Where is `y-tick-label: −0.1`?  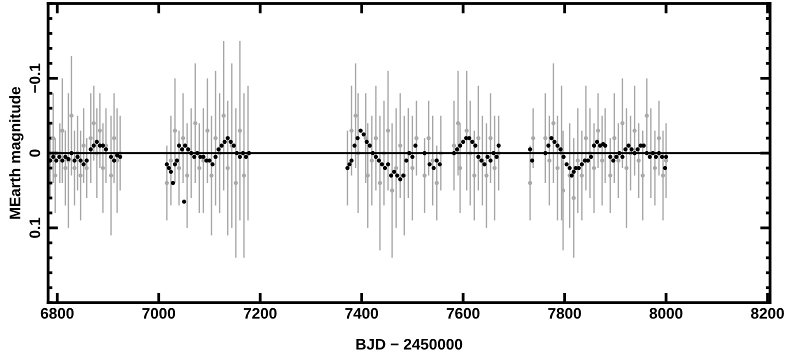 y-tick-label: −0.1 is located at coordinates (34, 78).